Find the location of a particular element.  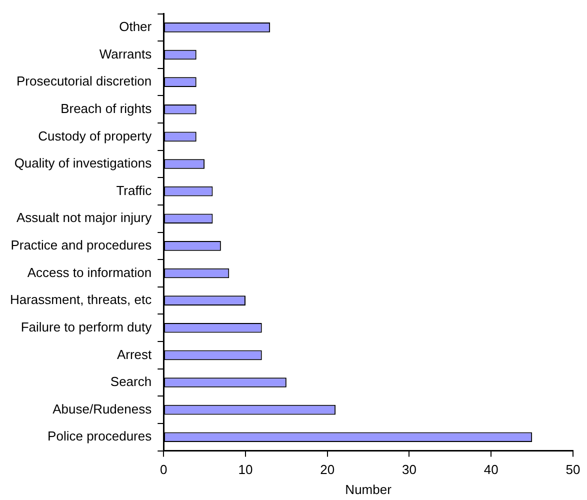

y-tick-label: Failure to perform duty is located at coordinates (86, 326).